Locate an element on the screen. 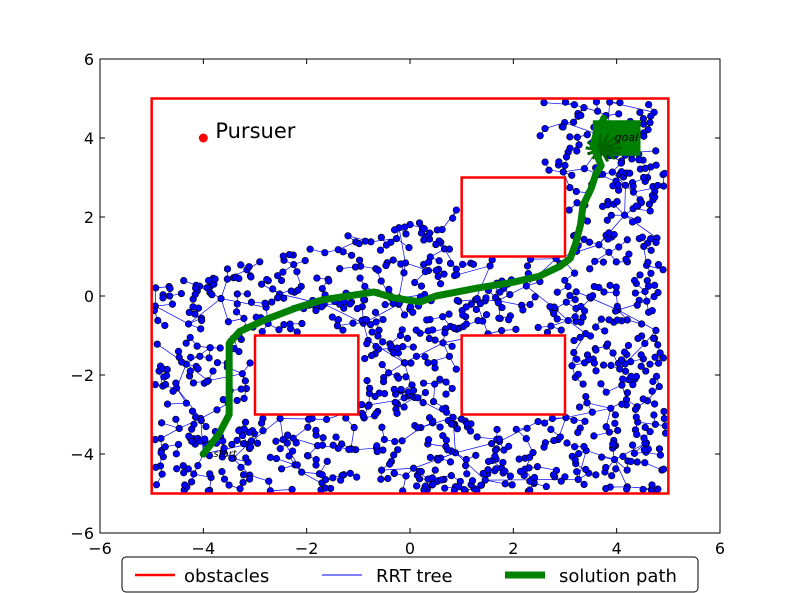  x-tick-label: −6 is located at coordinates (100, 548).